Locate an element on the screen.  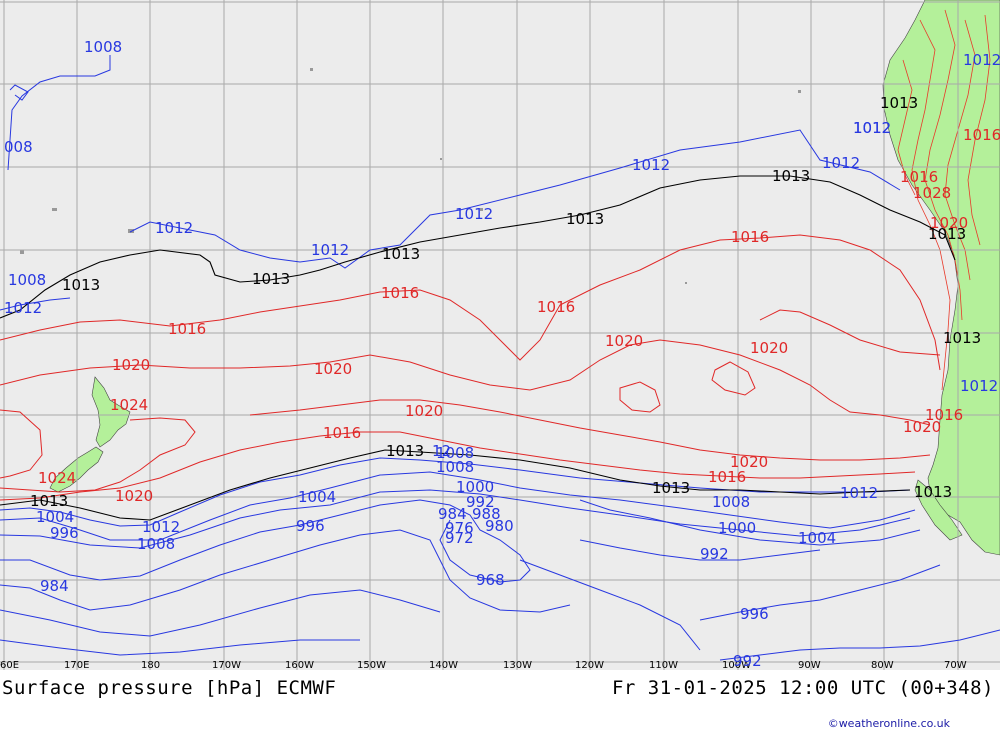
isobar-label: 972 is located at coordinates (459, 538).